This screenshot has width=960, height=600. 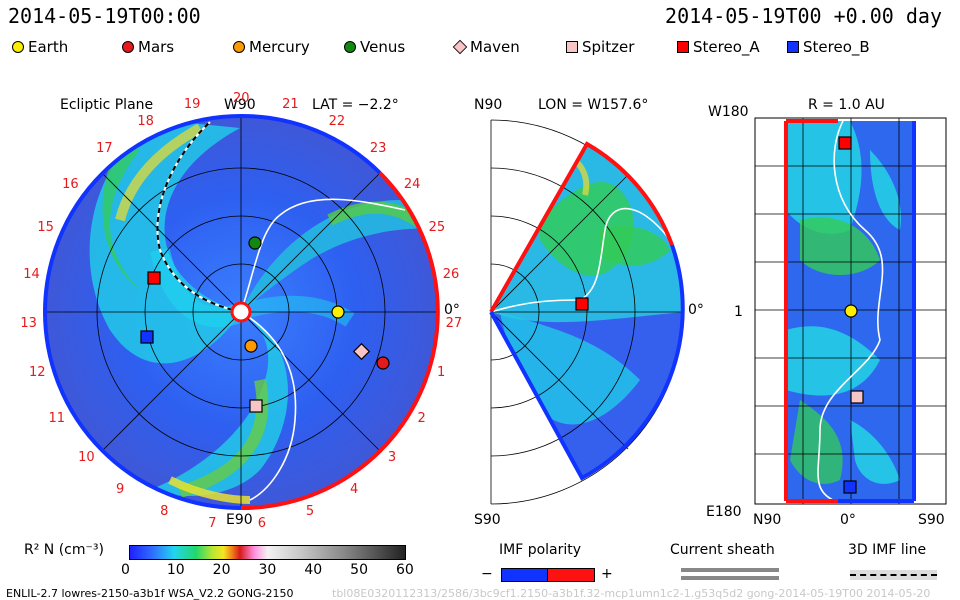 I want to click on imf-negative-swatch, so click(x=525, y=575).